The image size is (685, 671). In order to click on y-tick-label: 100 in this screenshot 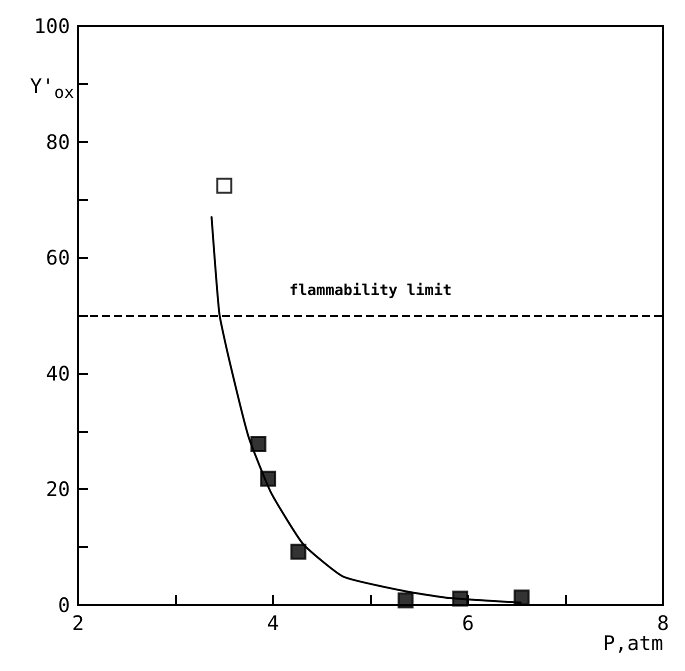, I will do `click(52, 26)`.